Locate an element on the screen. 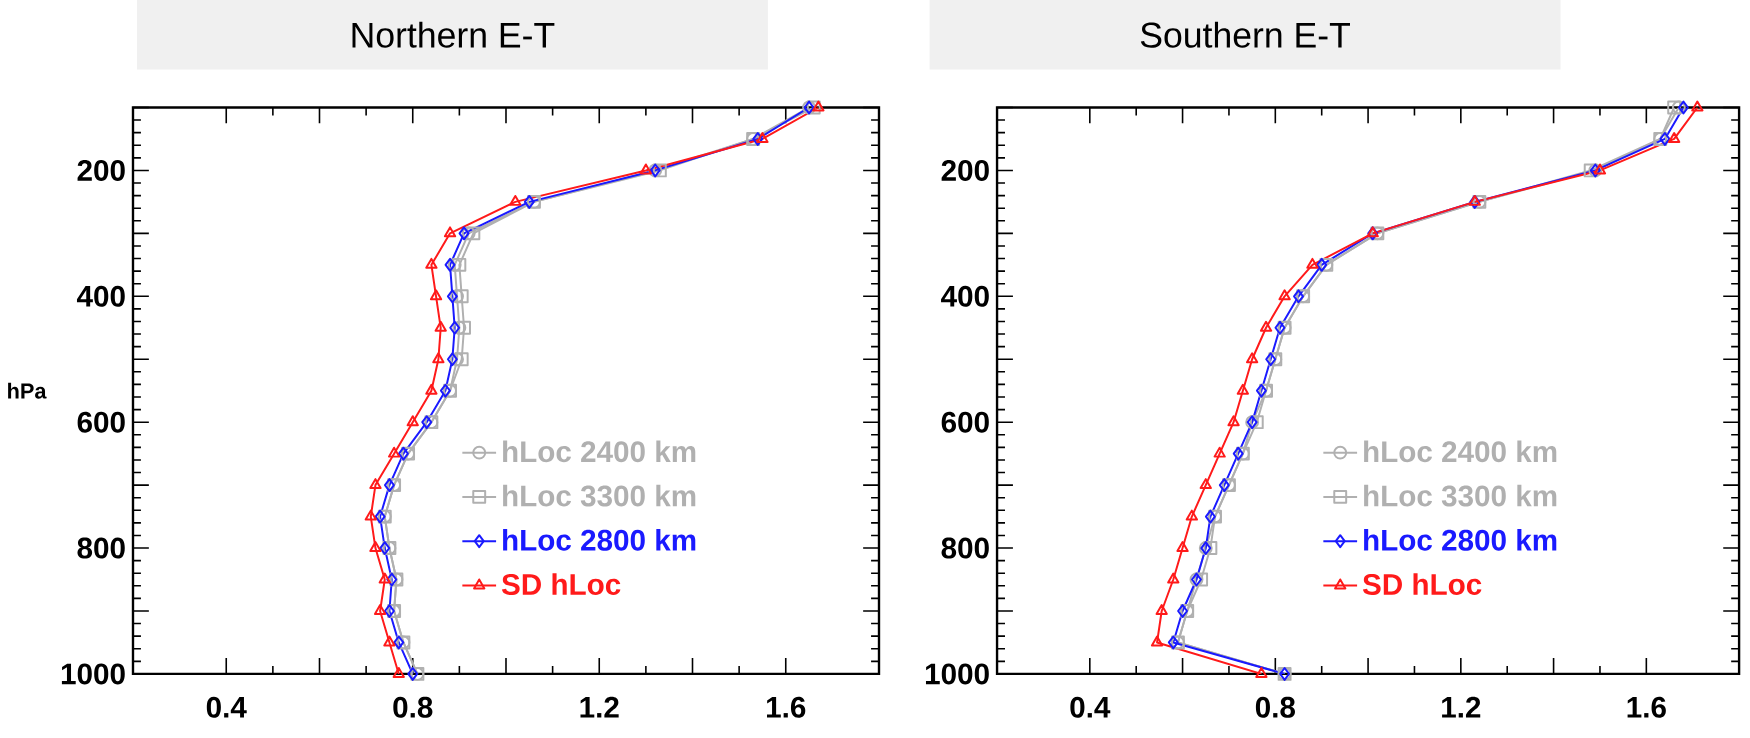  chart-title: Northern E-T is located at coordinates (453, 34).